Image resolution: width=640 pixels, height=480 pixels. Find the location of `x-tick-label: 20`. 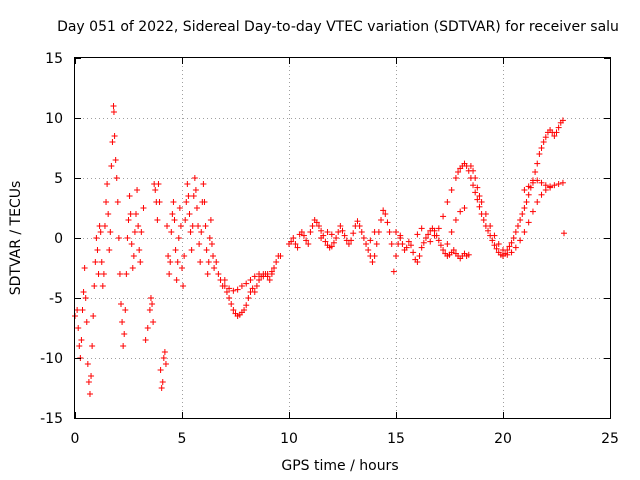

x-tick-label: 20 is located at coordinates (503, 439).